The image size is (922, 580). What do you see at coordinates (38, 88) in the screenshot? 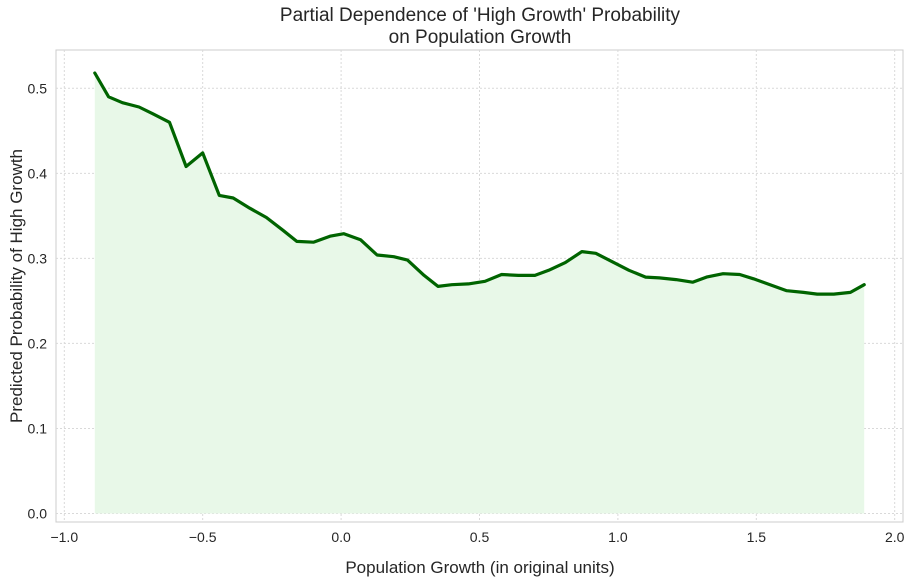
I see `y-tick-label: 0.5` at bounding box center [38, 88].